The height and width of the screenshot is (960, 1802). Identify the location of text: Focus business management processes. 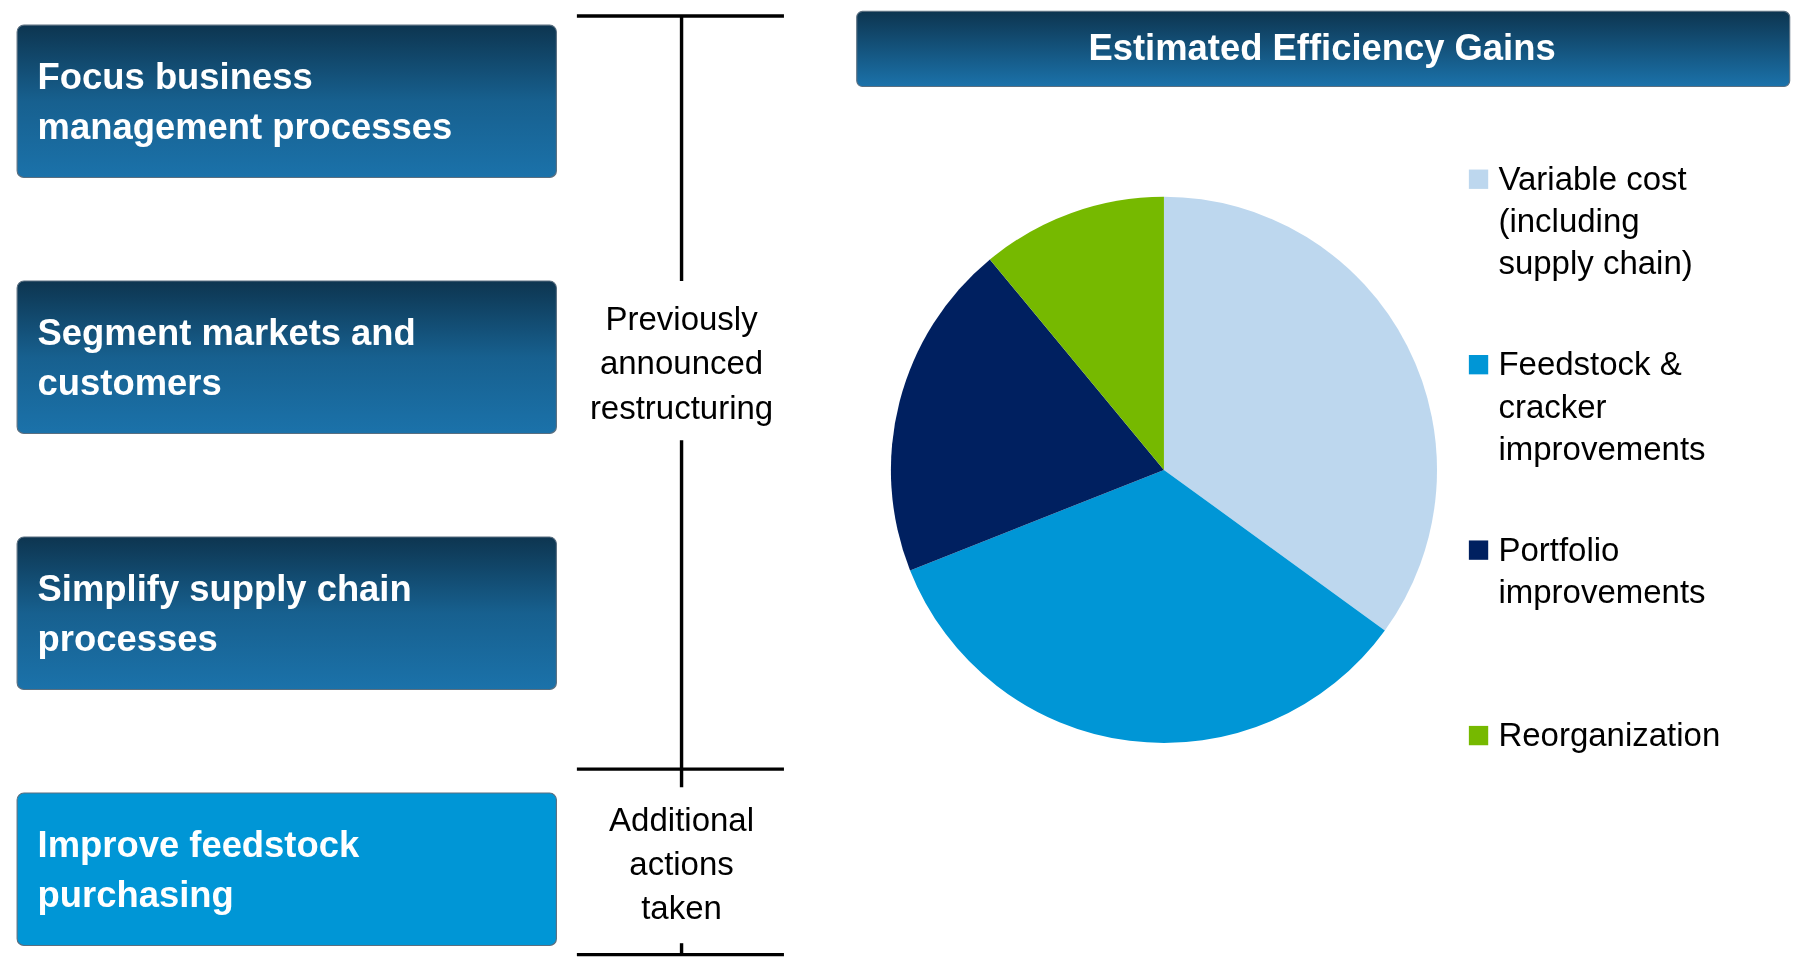
(245, 101).